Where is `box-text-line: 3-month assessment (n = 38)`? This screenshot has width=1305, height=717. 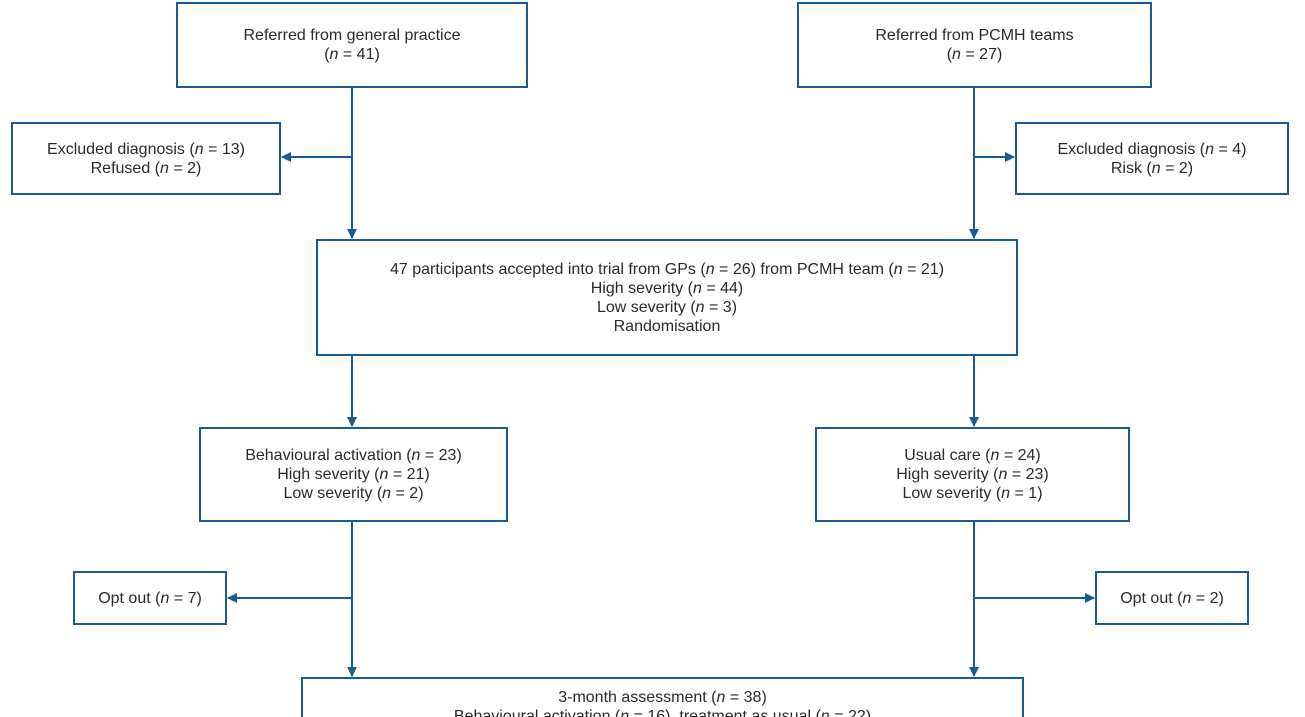
box-text-line: 3-month assessment (n = 38) is located at coordinates (662, 697).